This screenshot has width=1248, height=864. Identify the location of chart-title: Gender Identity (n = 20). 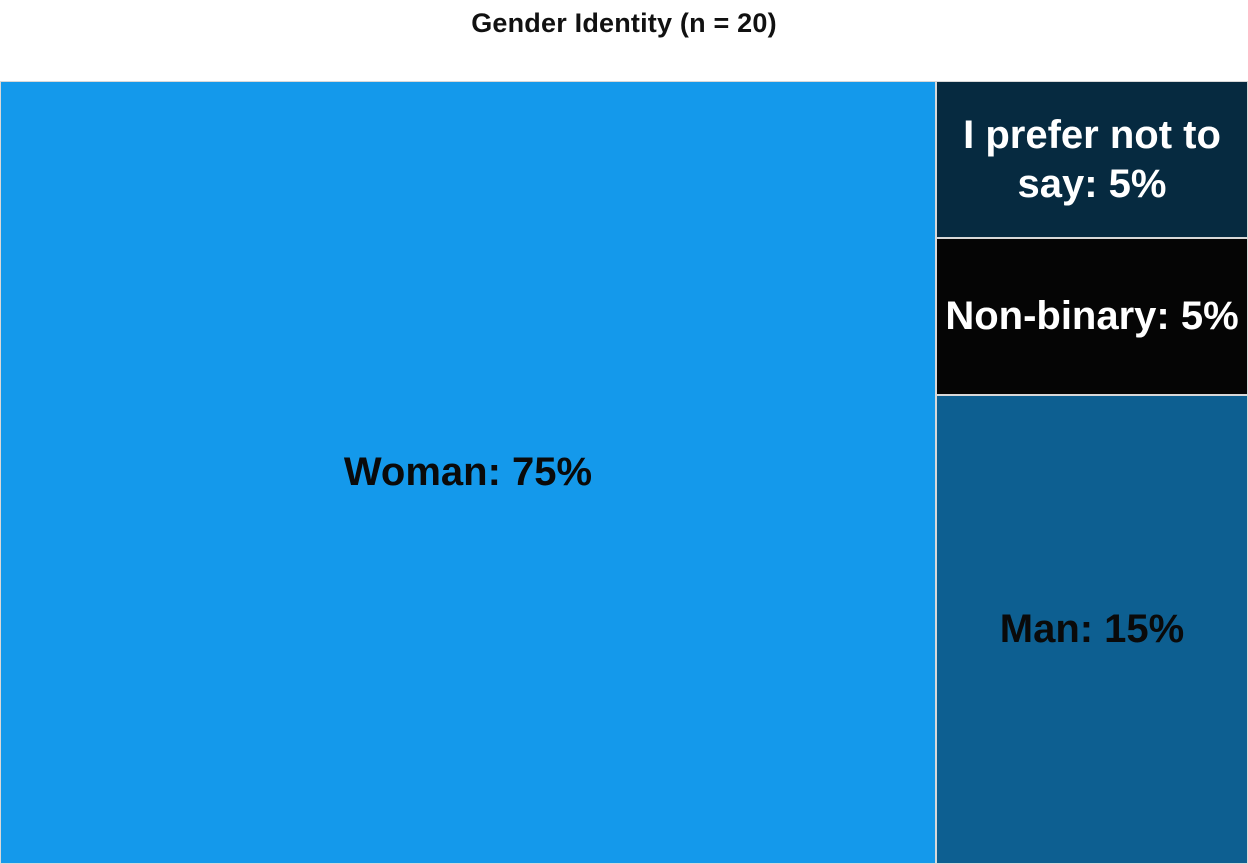
(624, 23).